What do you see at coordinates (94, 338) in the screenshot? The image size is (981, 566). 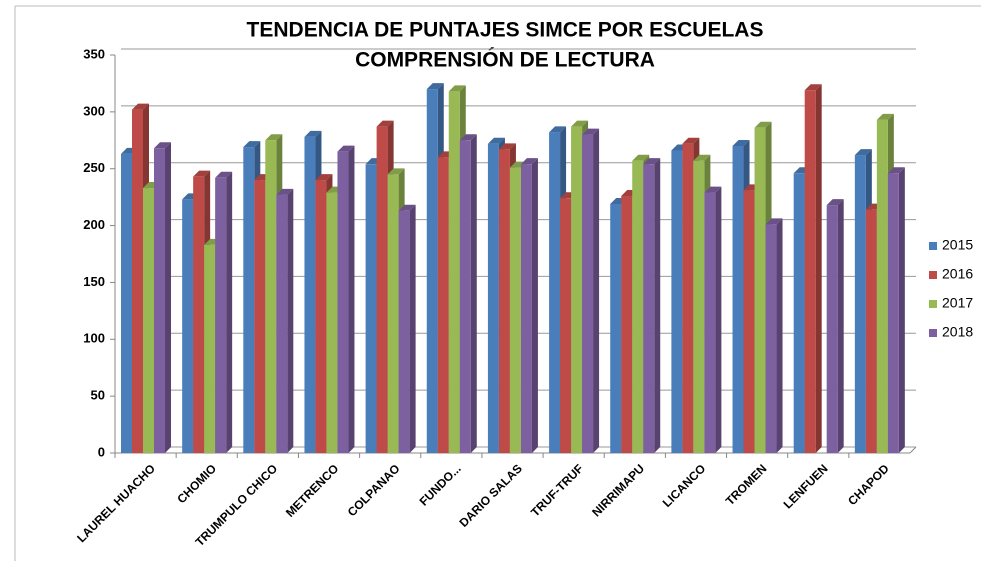 I see `y-tick-label: 100` at bounding box center [94, 338].